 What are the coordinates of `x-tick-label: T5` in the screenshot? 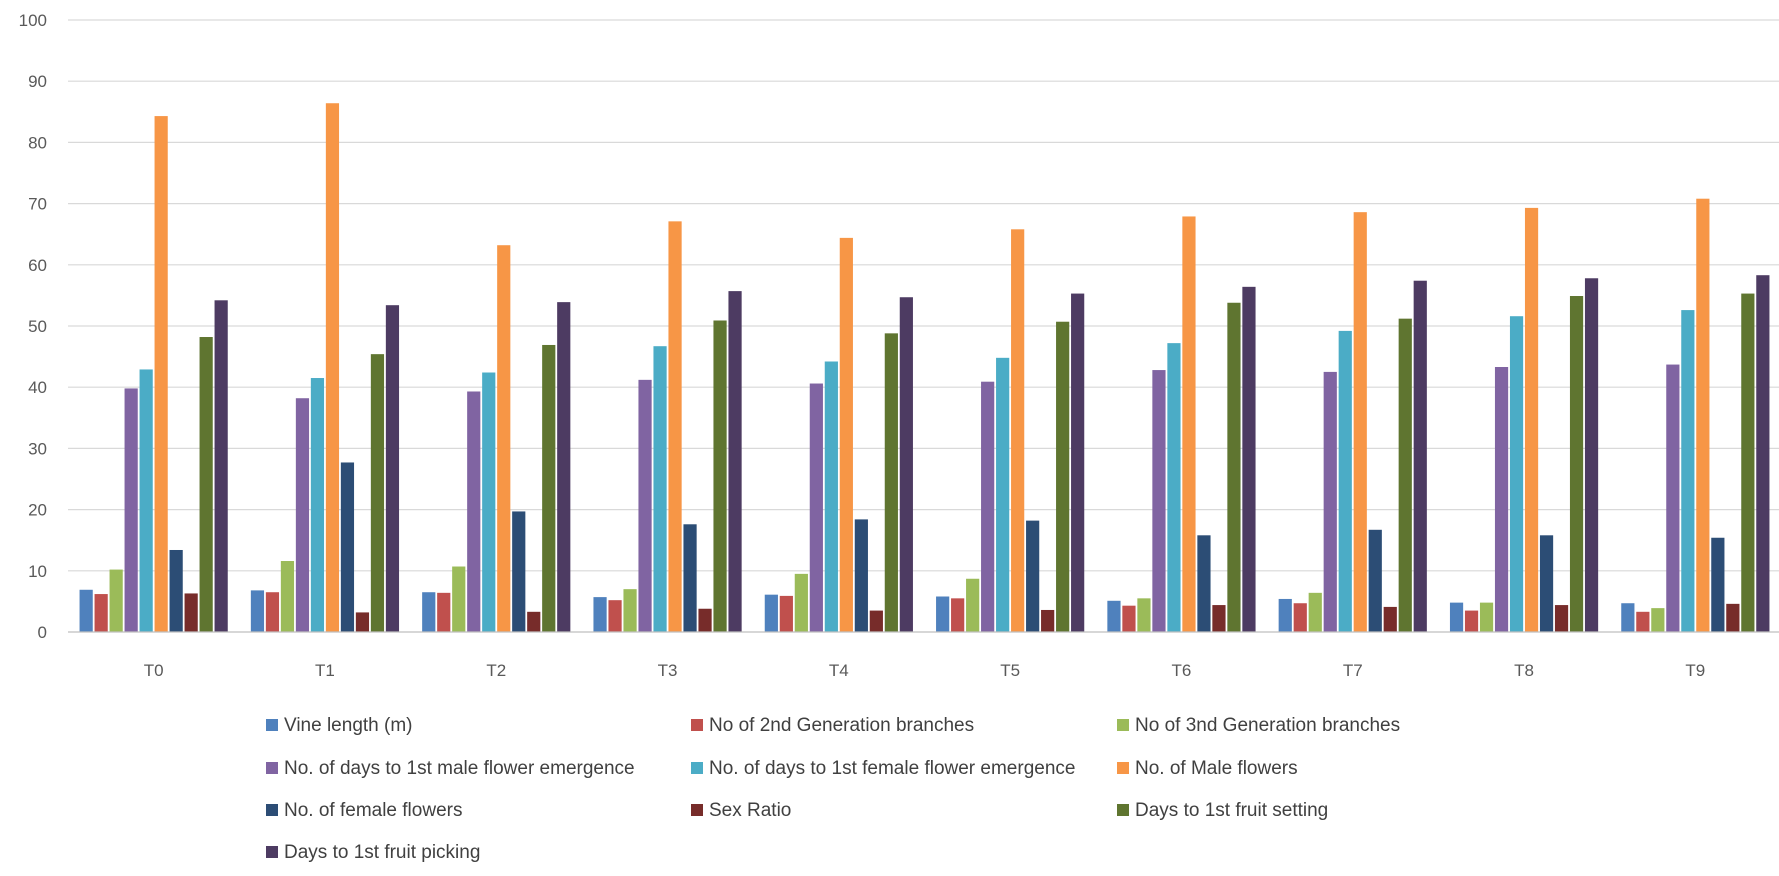 It's located at (1010, 670).